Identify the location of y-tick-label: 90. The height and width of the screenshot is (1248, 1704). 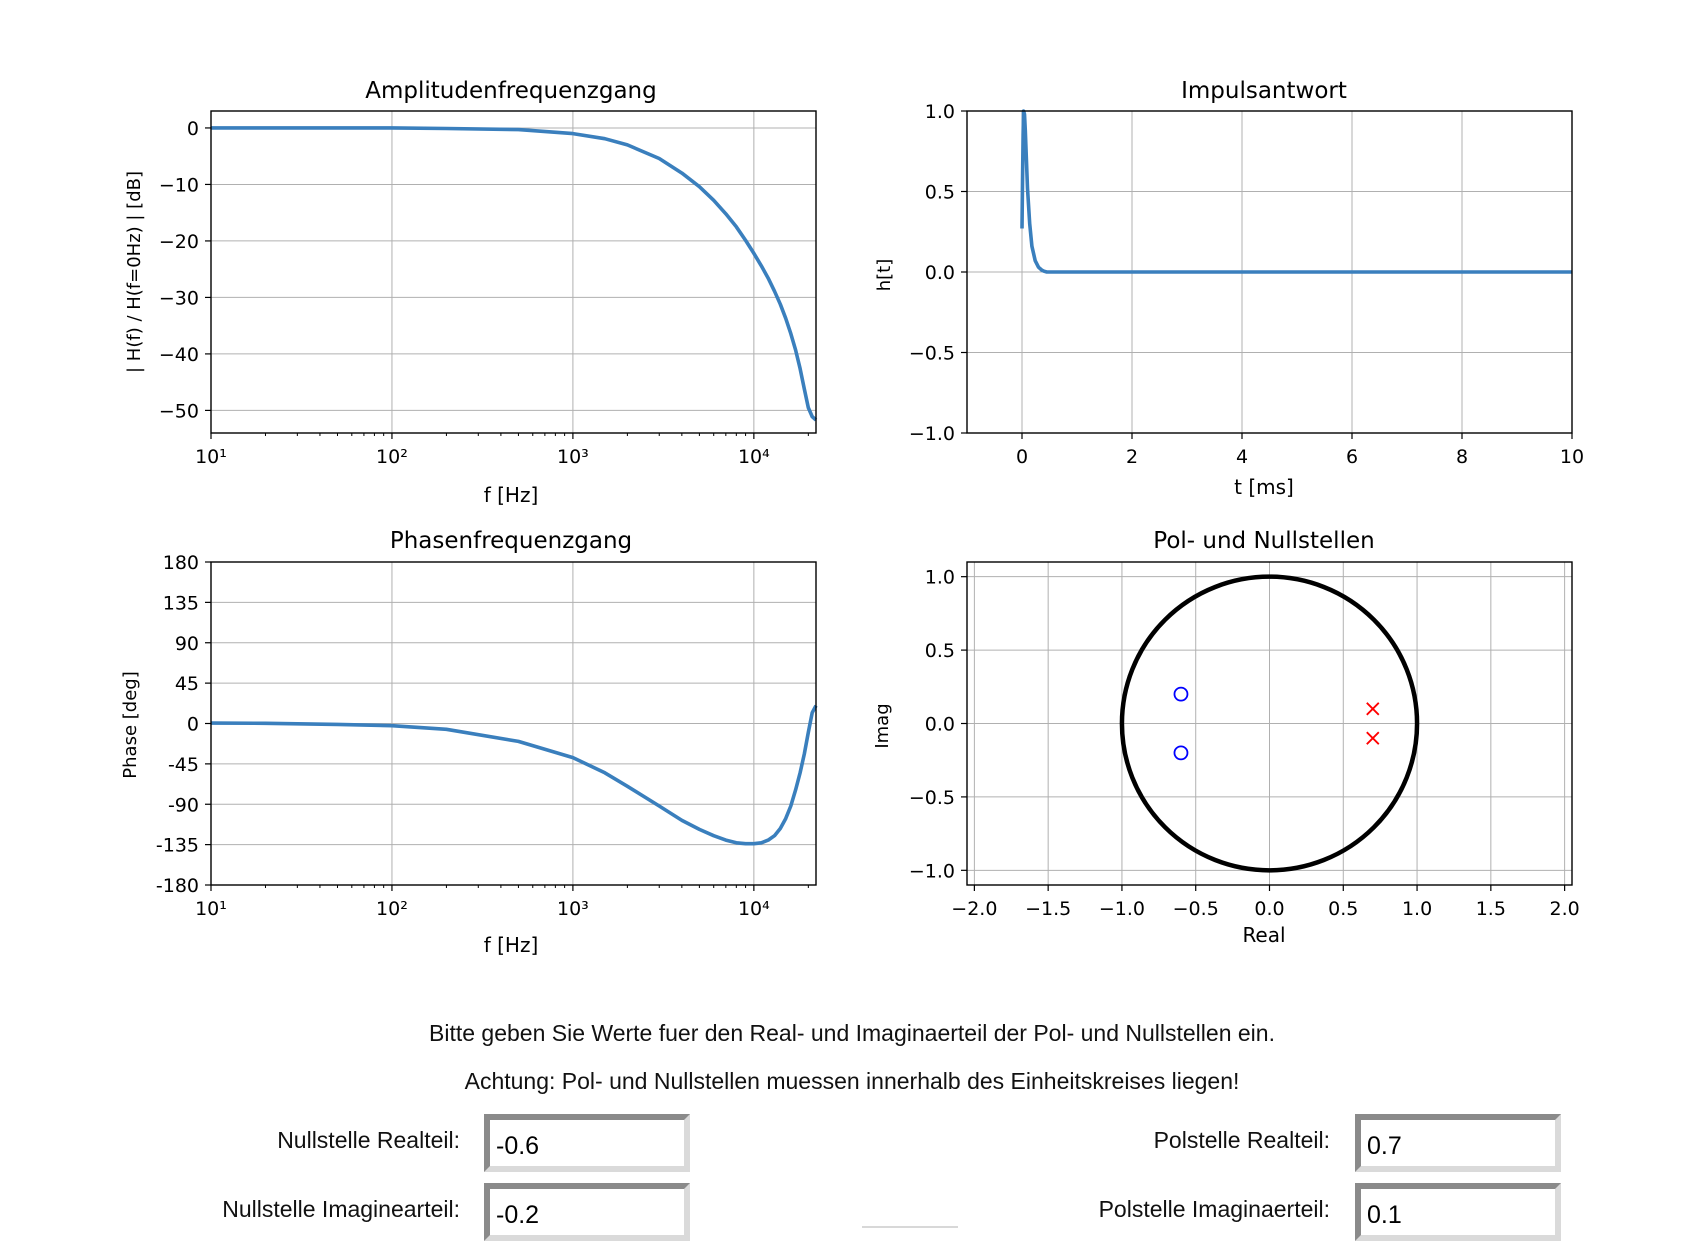
(187, 644).